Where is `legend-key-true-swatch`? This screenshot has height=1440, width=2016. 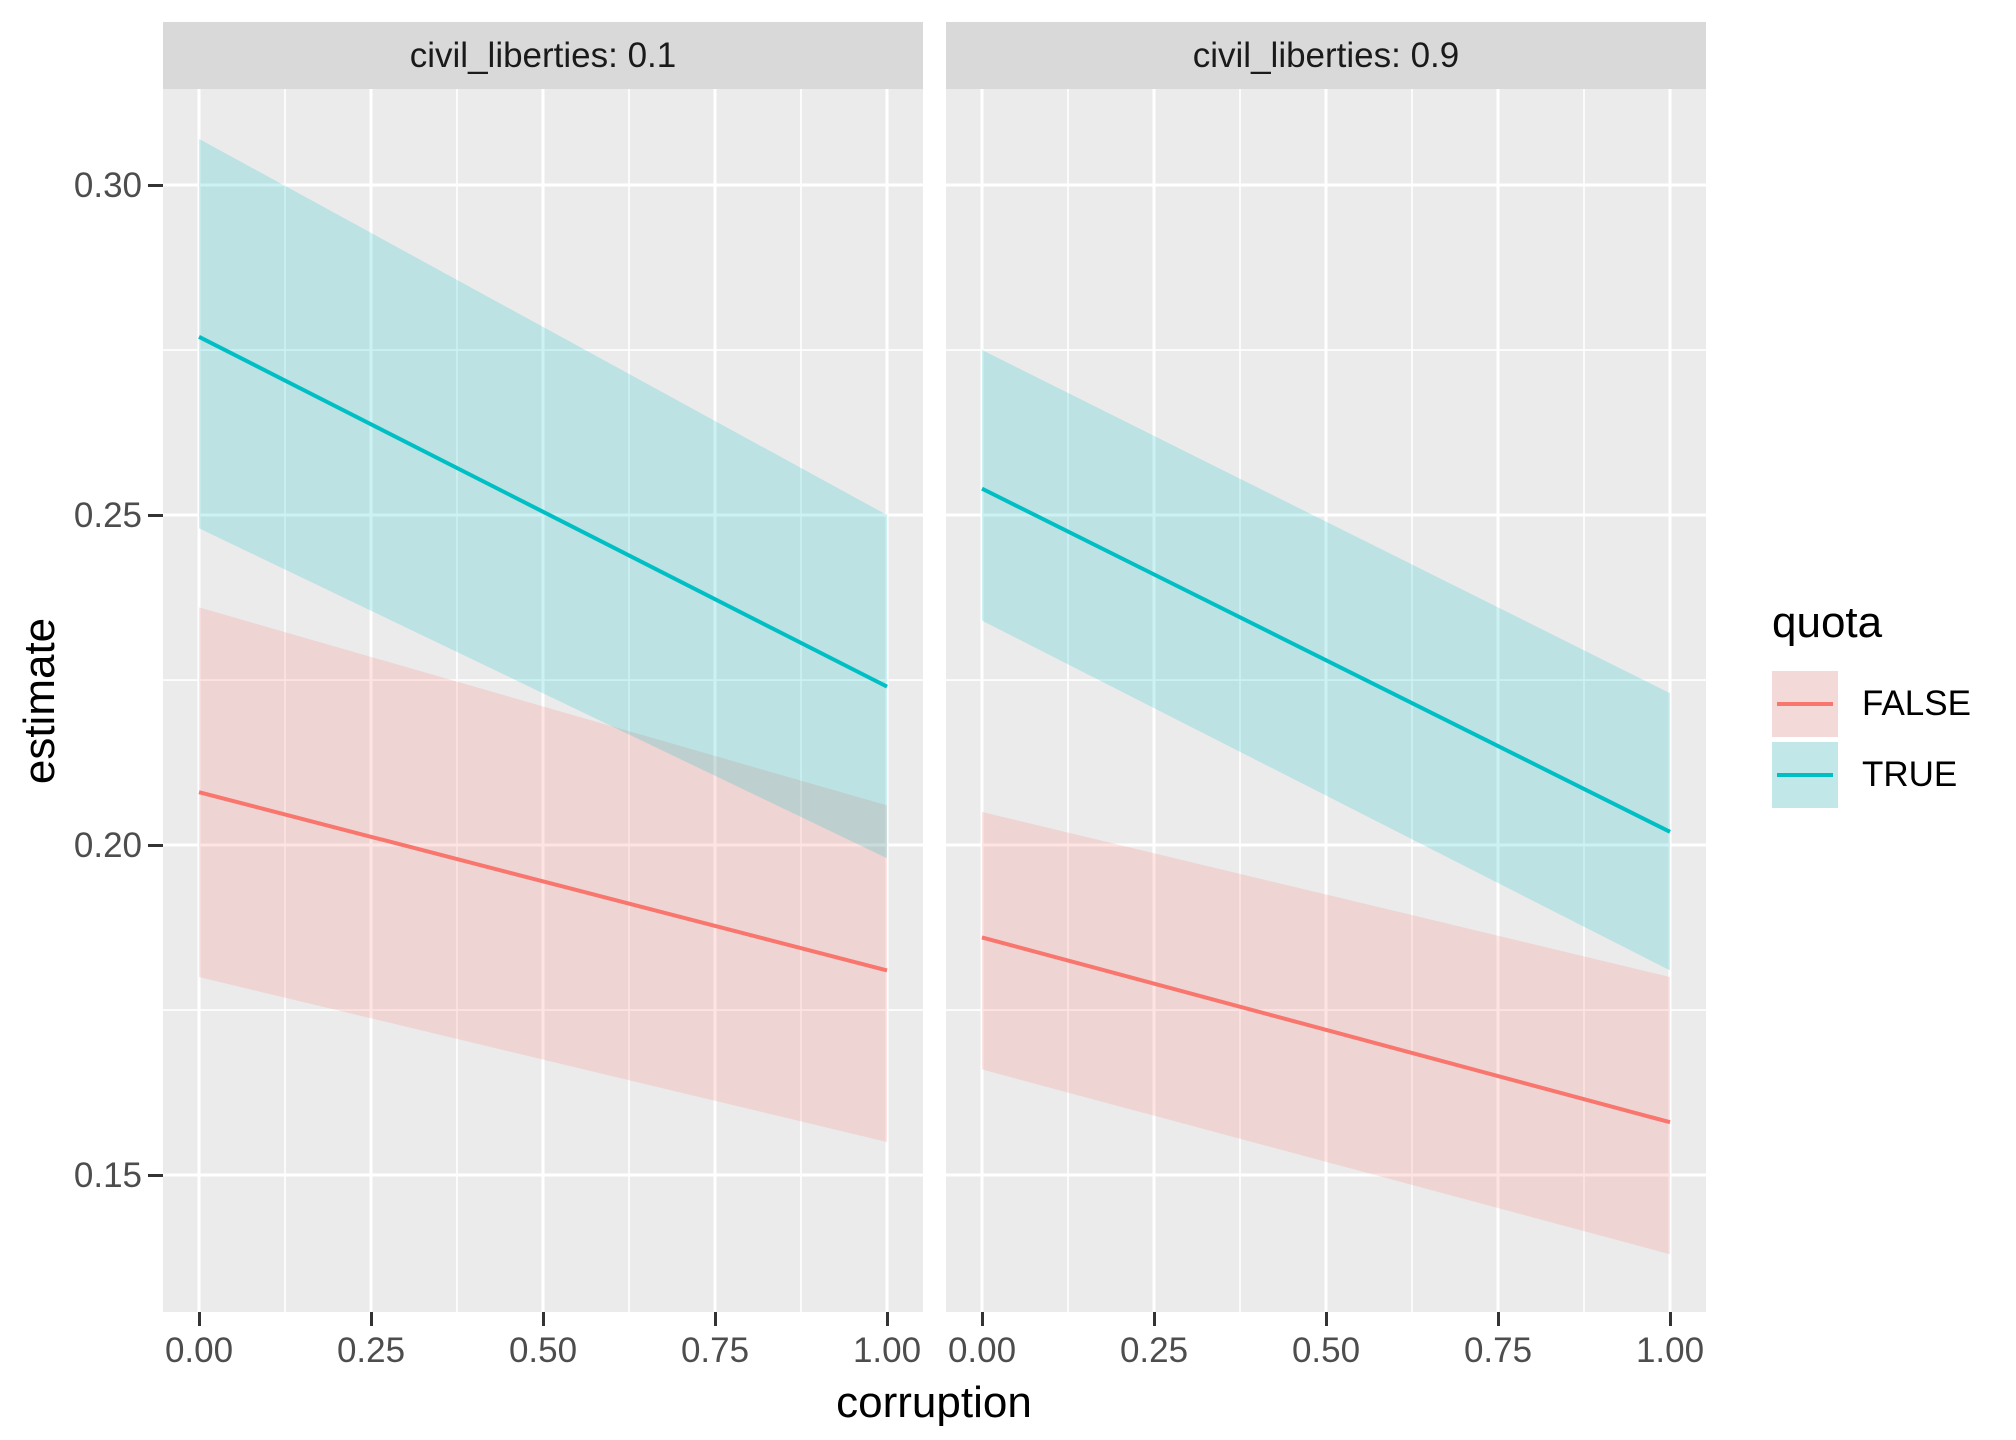 legend-key-true-swatch is located at coordinates (1805, 775).